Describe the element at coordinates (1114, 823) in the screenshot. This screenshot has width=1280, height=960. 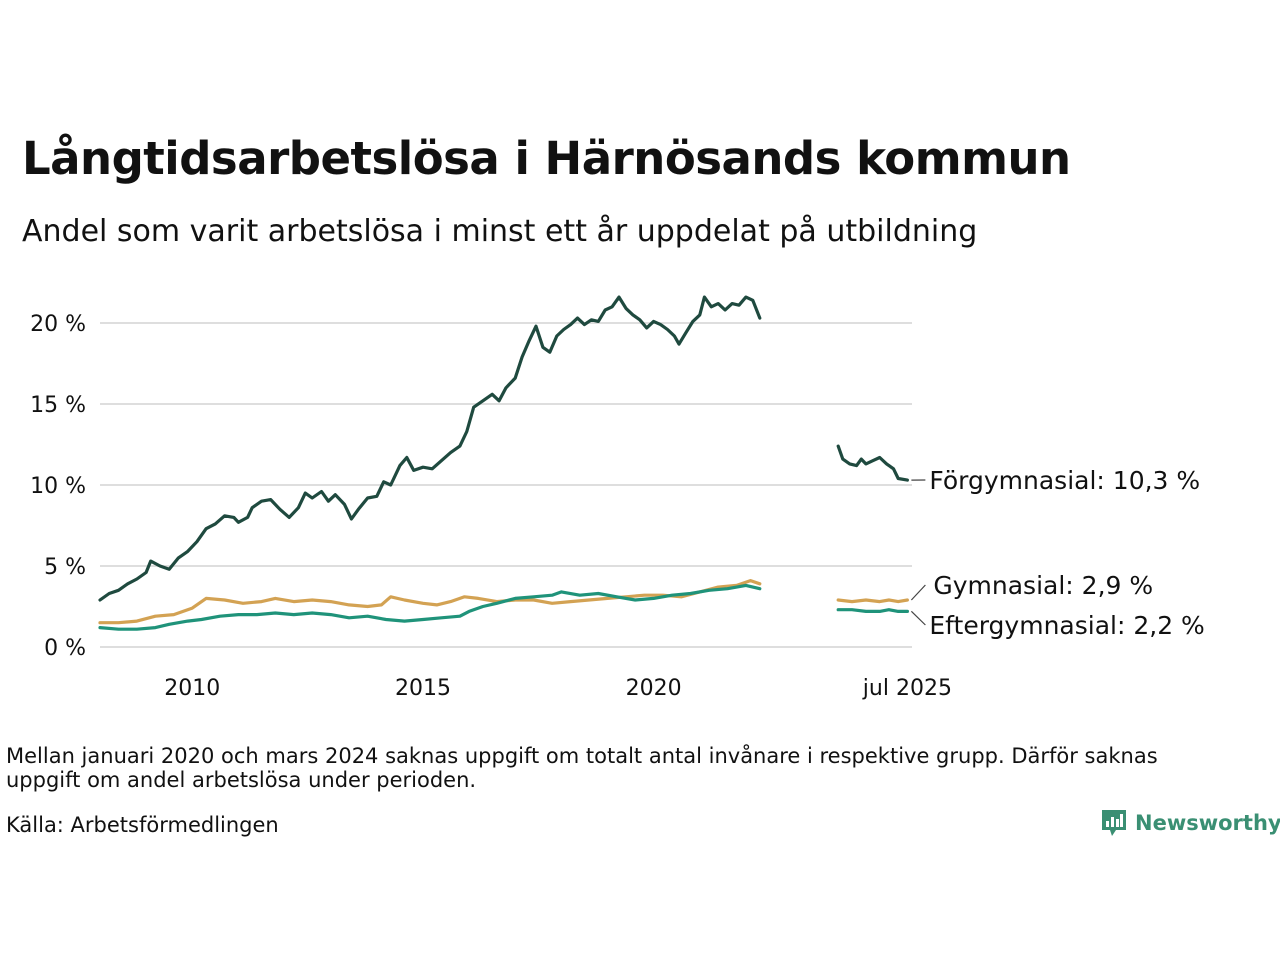
I see `newsworthy-logo-icon` at that location.